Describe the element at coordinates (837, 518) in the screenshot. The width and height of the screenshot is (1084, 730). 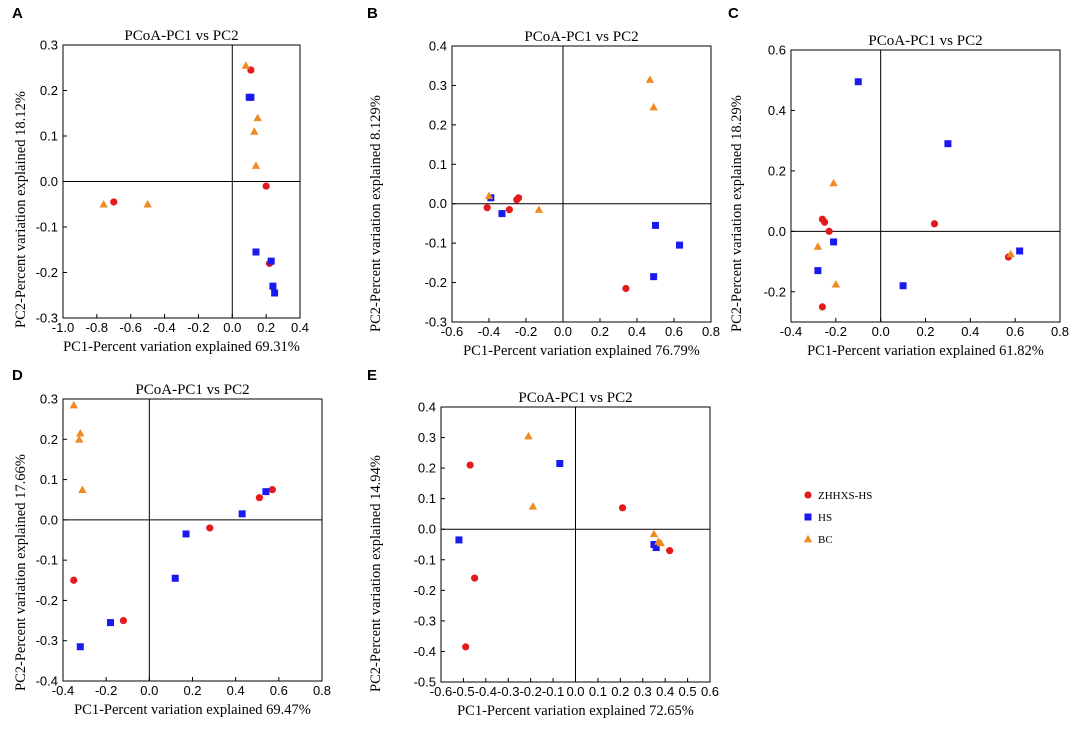
I see `legend: ZHHXS-HS HS BC` at that location.